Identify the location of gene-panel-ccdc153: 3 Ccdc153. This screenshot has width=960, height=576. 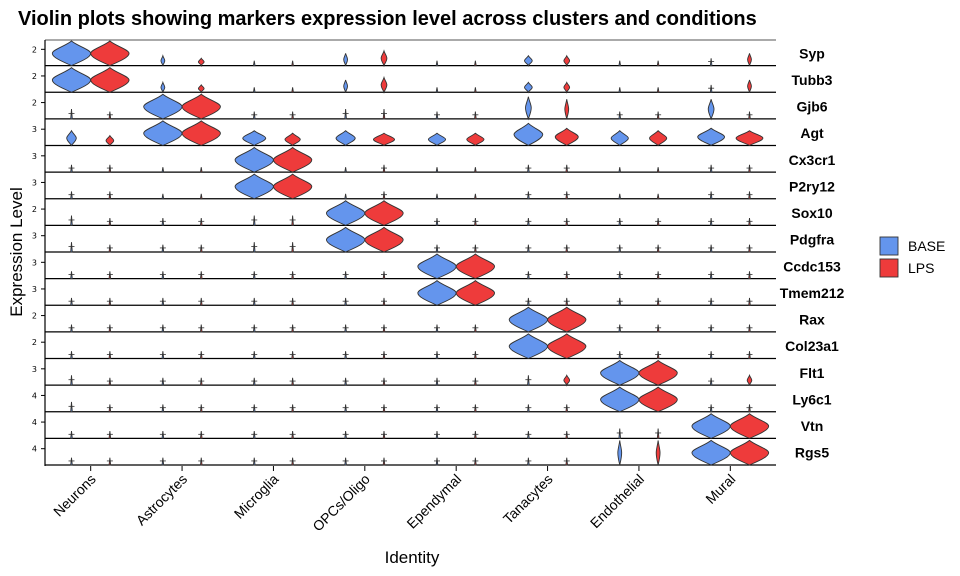
(436, 266).